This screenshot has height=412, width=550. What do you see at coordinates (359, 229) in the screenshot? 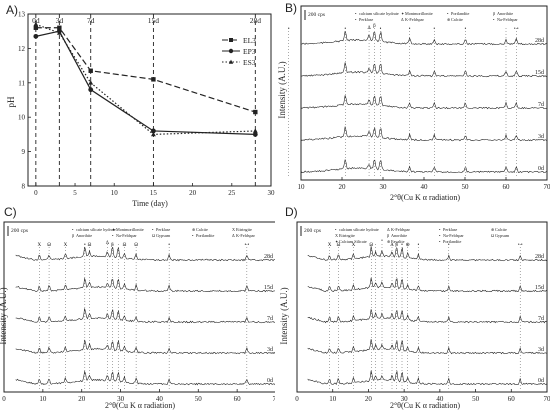
I see `legend-label: calcium silicate hydrate` at bounding box center [359, 229].